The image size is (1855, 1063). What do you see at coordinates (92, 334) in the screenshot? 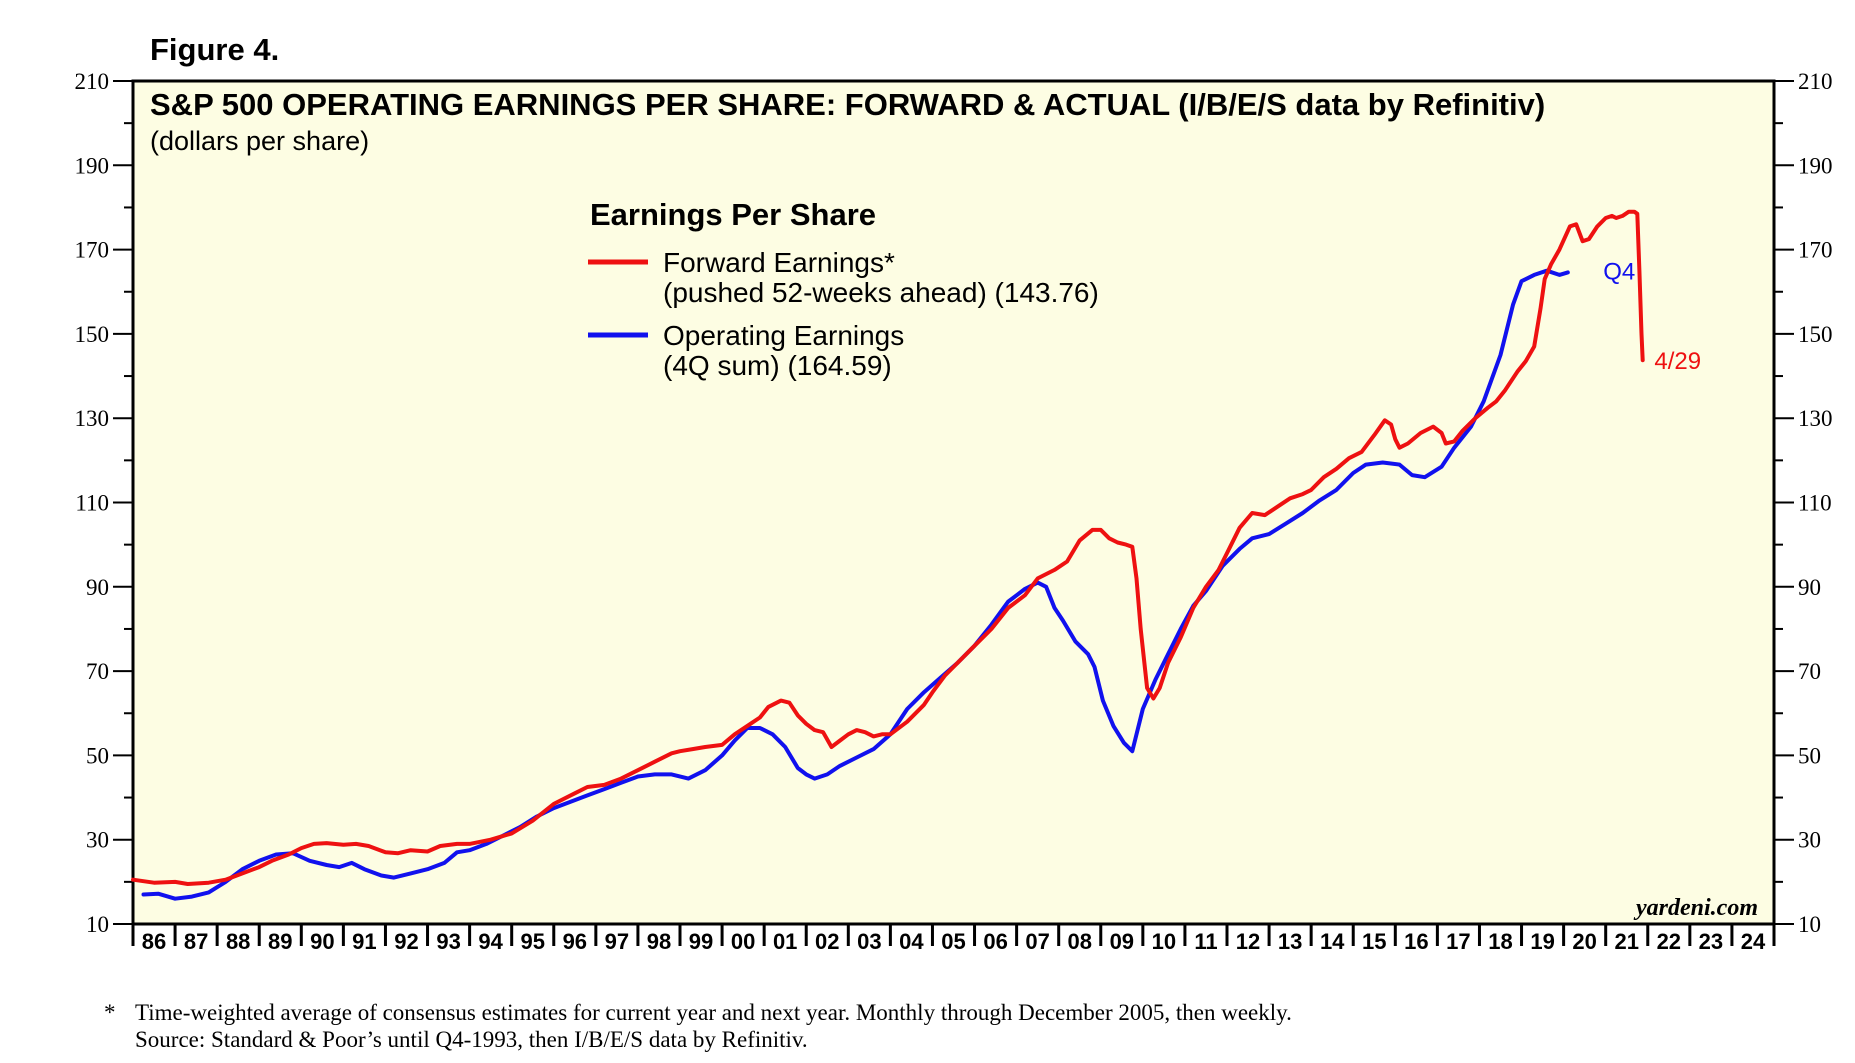
I see `y-tick-label-left-150: 150` at bounding box center [92, 334].